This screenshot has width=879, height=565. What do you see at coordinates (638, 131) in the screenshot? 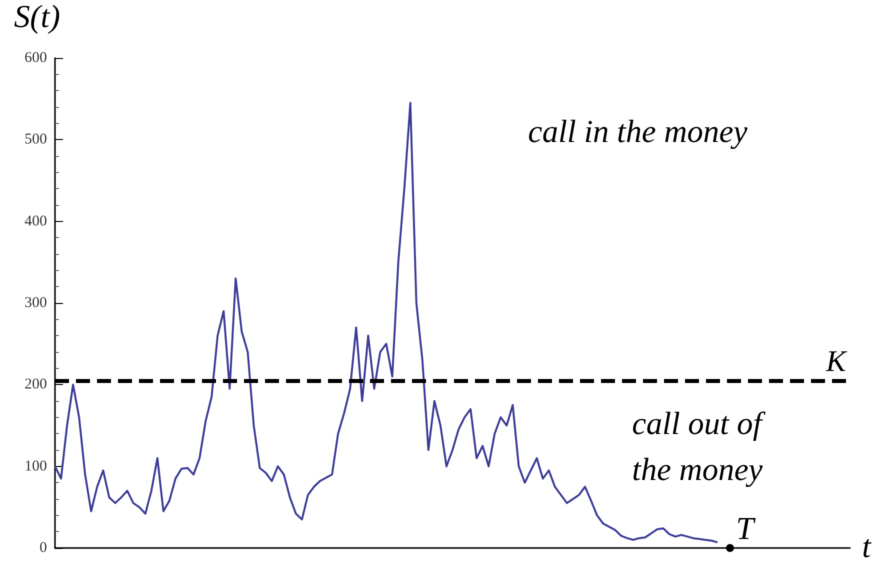
I see `annotation: call in the money` at bounding box center [638, 131].